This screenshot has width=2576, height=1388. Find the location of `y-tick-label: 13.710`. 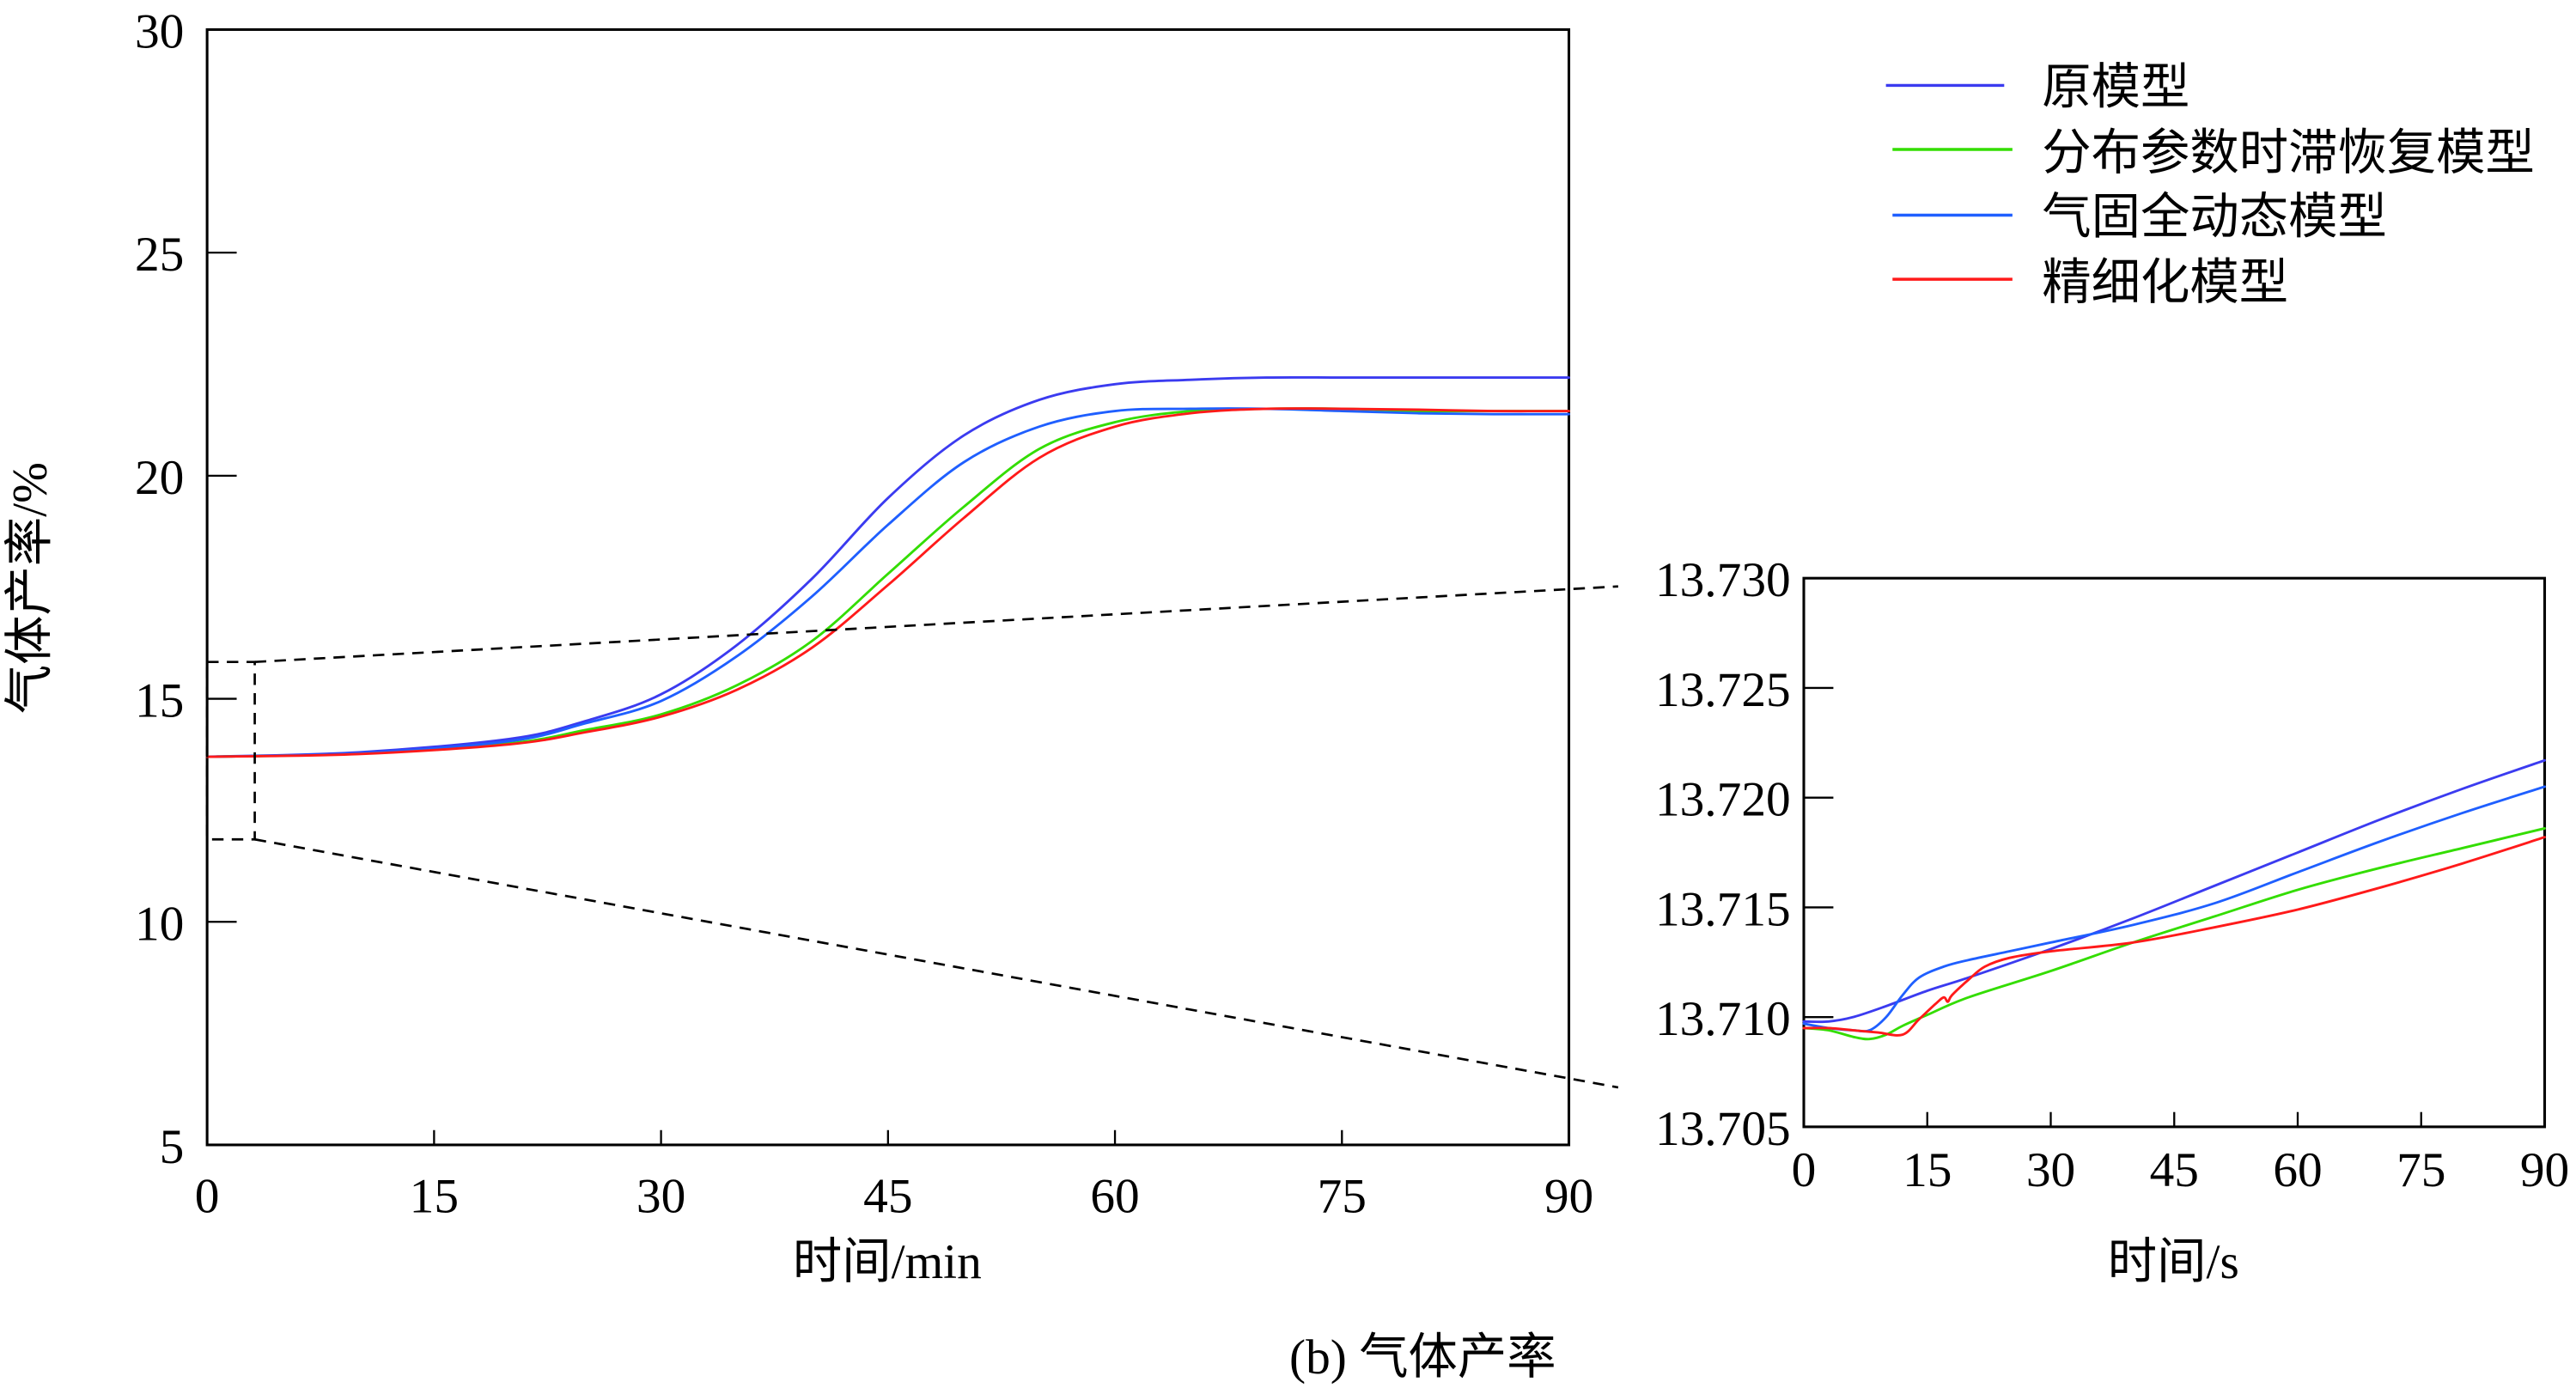

y-tick-label: 13.710 is located at coordinates (1723, 1019).